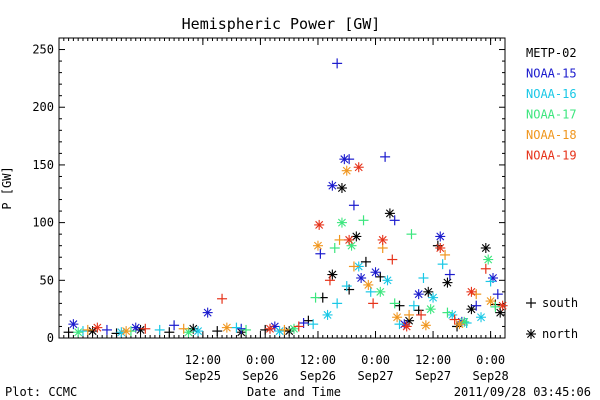 Image resolution: width=600 pixels, height=400 pixels. Describe the element at coordinates (551, 74) in the screenshot. I see `legend-item-noaa-15: NOAA-15` at that location.